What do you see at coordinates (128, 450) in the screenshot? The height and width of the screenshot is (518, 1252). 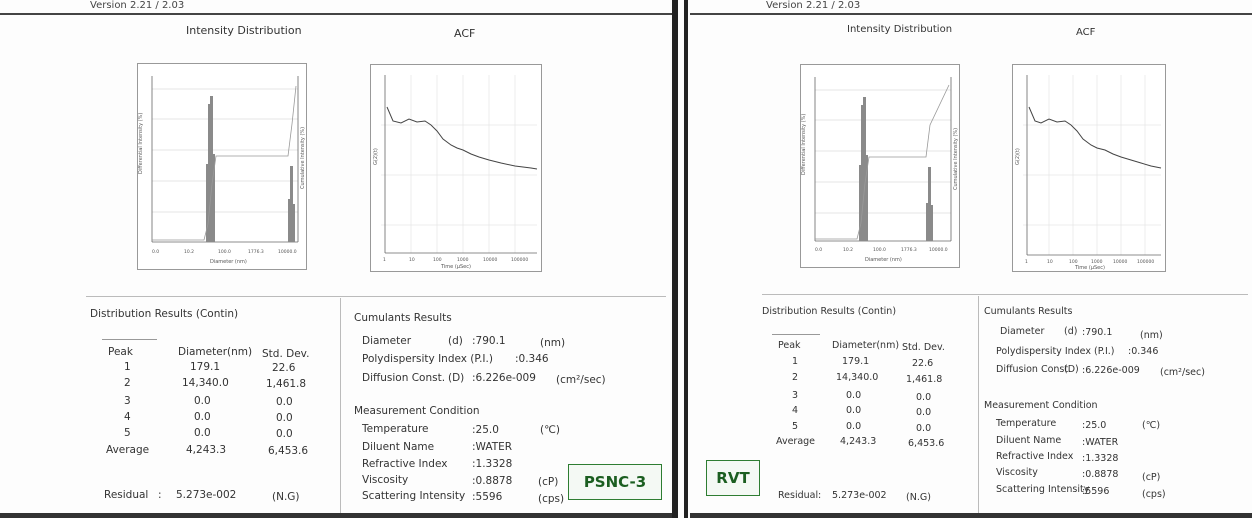 I see `row-average-label: Average` at bounding box center [128, 450].